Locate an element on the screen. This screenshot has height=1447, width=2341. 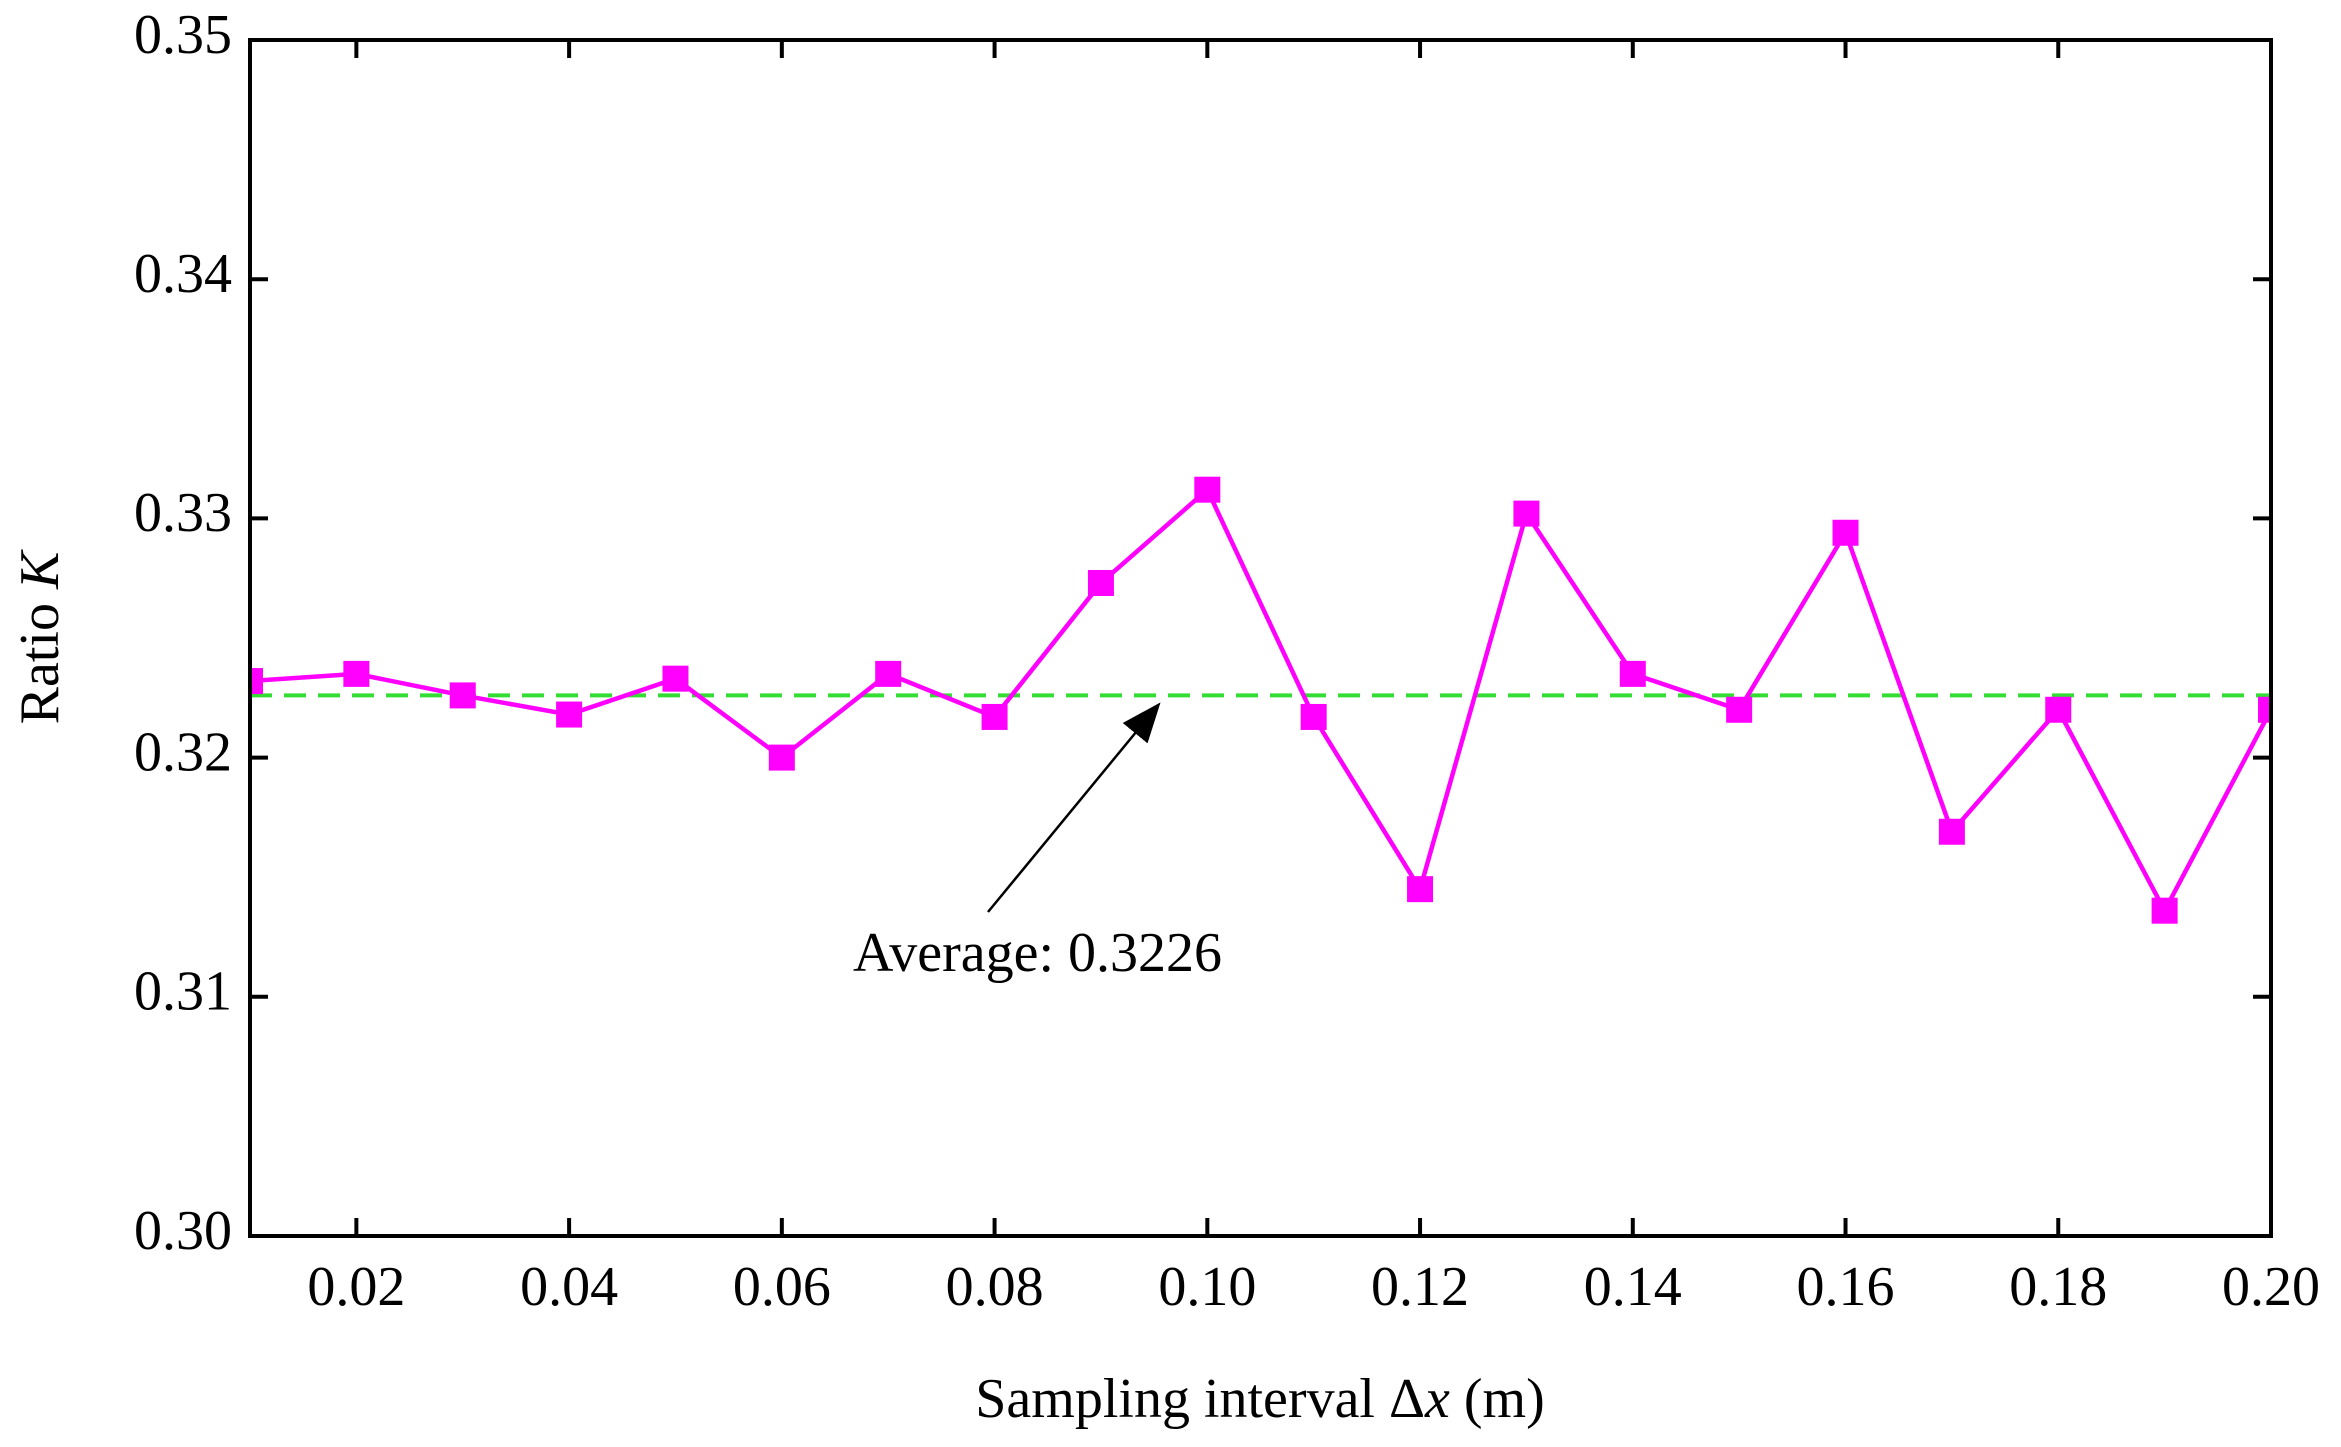
x-axis-label: Sampling interval Δx (m) is located at coordinates (1259, 1399).